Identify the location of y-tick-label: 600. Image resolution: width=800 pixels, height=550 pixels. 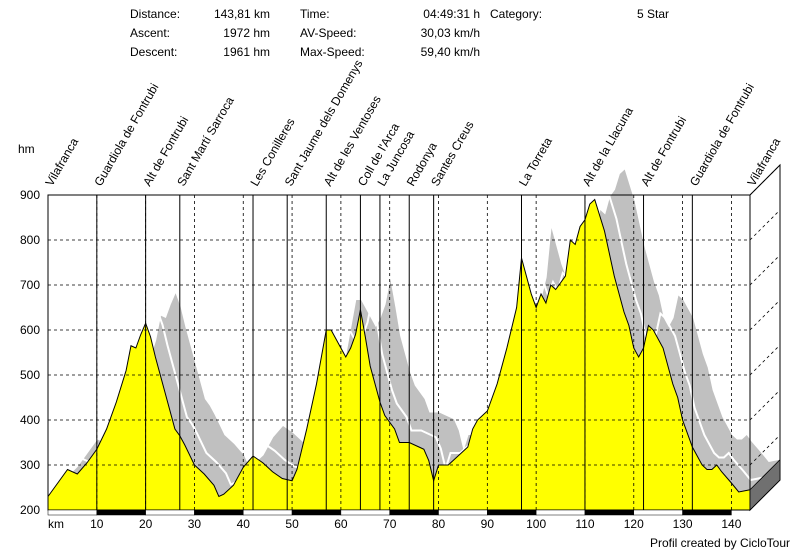
(30, 330).